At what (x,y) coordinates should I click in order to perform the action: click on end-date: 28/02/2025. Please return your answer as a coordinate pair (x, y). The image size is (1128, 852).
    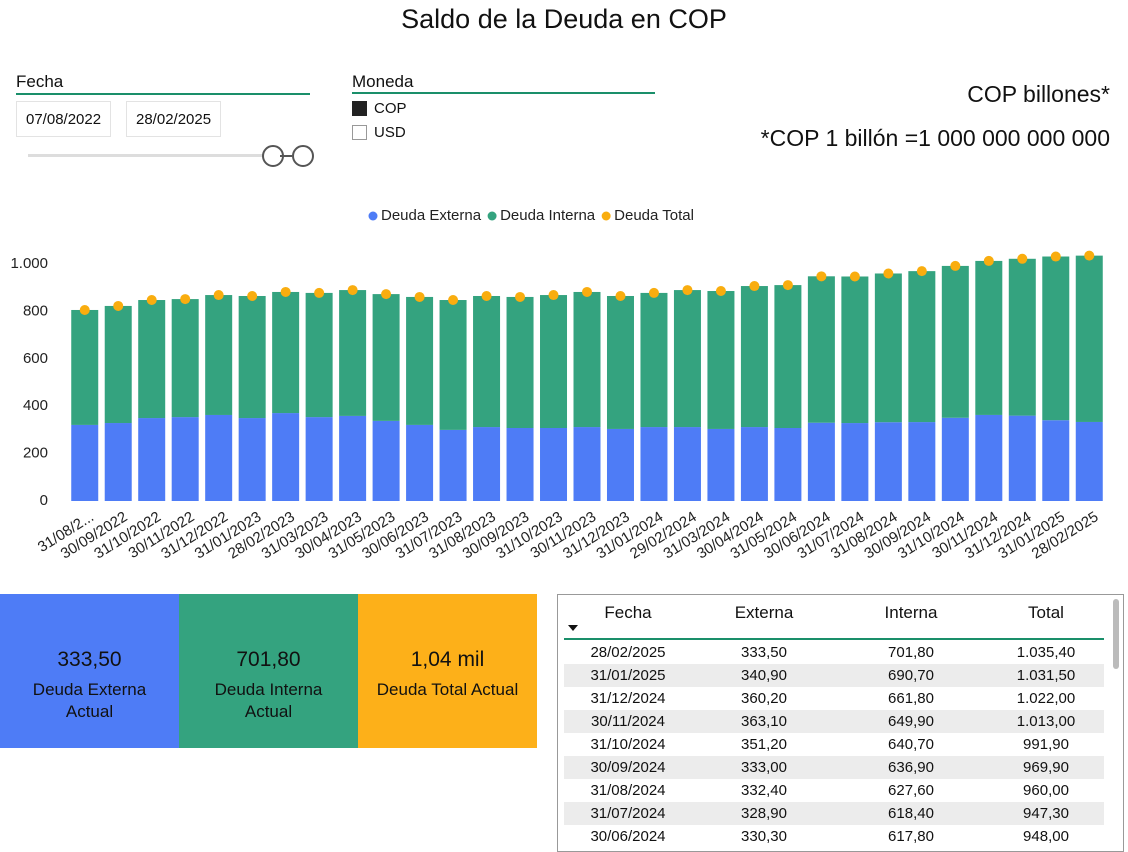
    Looking at the image, I should click on (174, 119).